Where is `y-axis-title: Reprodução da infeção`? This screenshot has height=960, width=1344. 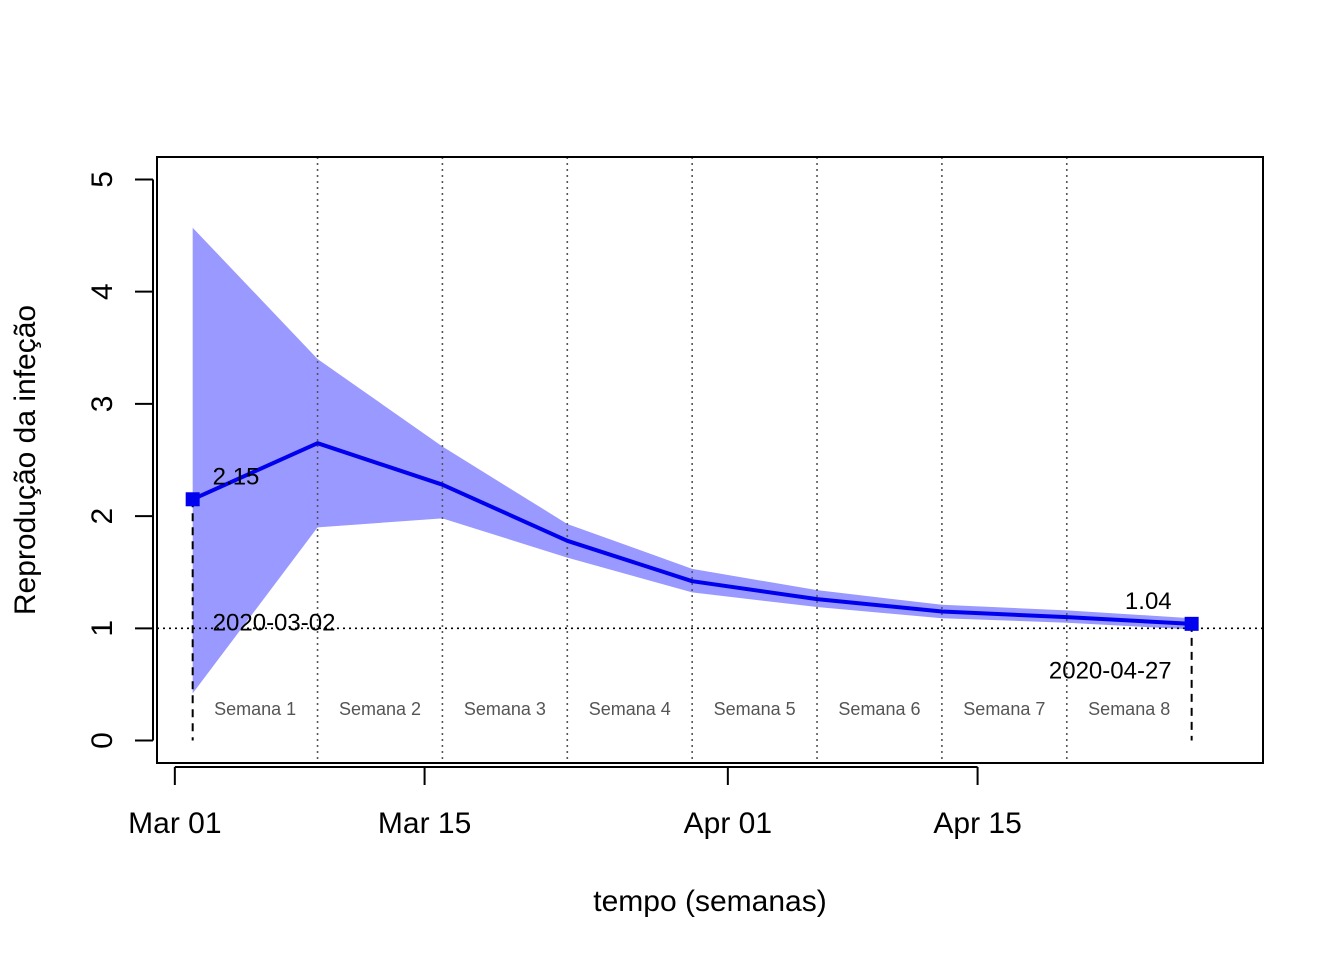 y-axis-title: Reprodução da infeção is located at coordinates (25, 460).